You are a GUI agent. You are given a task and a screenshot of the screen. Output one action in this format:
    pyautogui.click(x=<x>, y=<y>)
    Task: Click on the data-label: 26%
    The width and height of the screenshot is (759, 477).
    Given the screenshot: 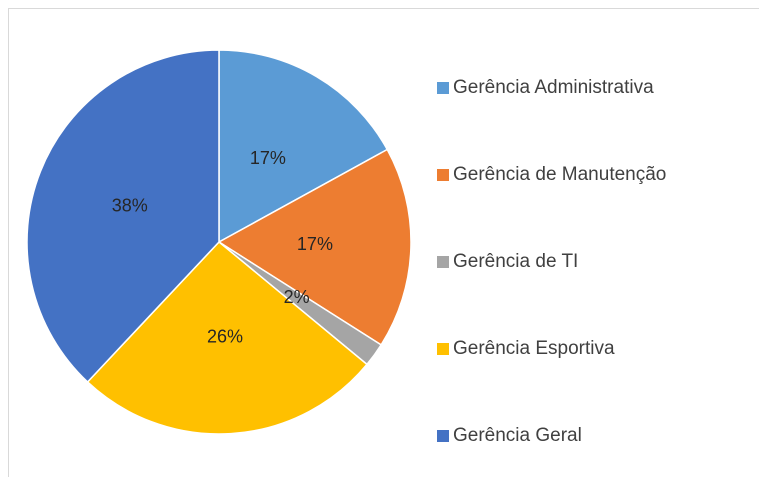 What is the action you would take?
    pyautogui.click(x=225, y=337)
    